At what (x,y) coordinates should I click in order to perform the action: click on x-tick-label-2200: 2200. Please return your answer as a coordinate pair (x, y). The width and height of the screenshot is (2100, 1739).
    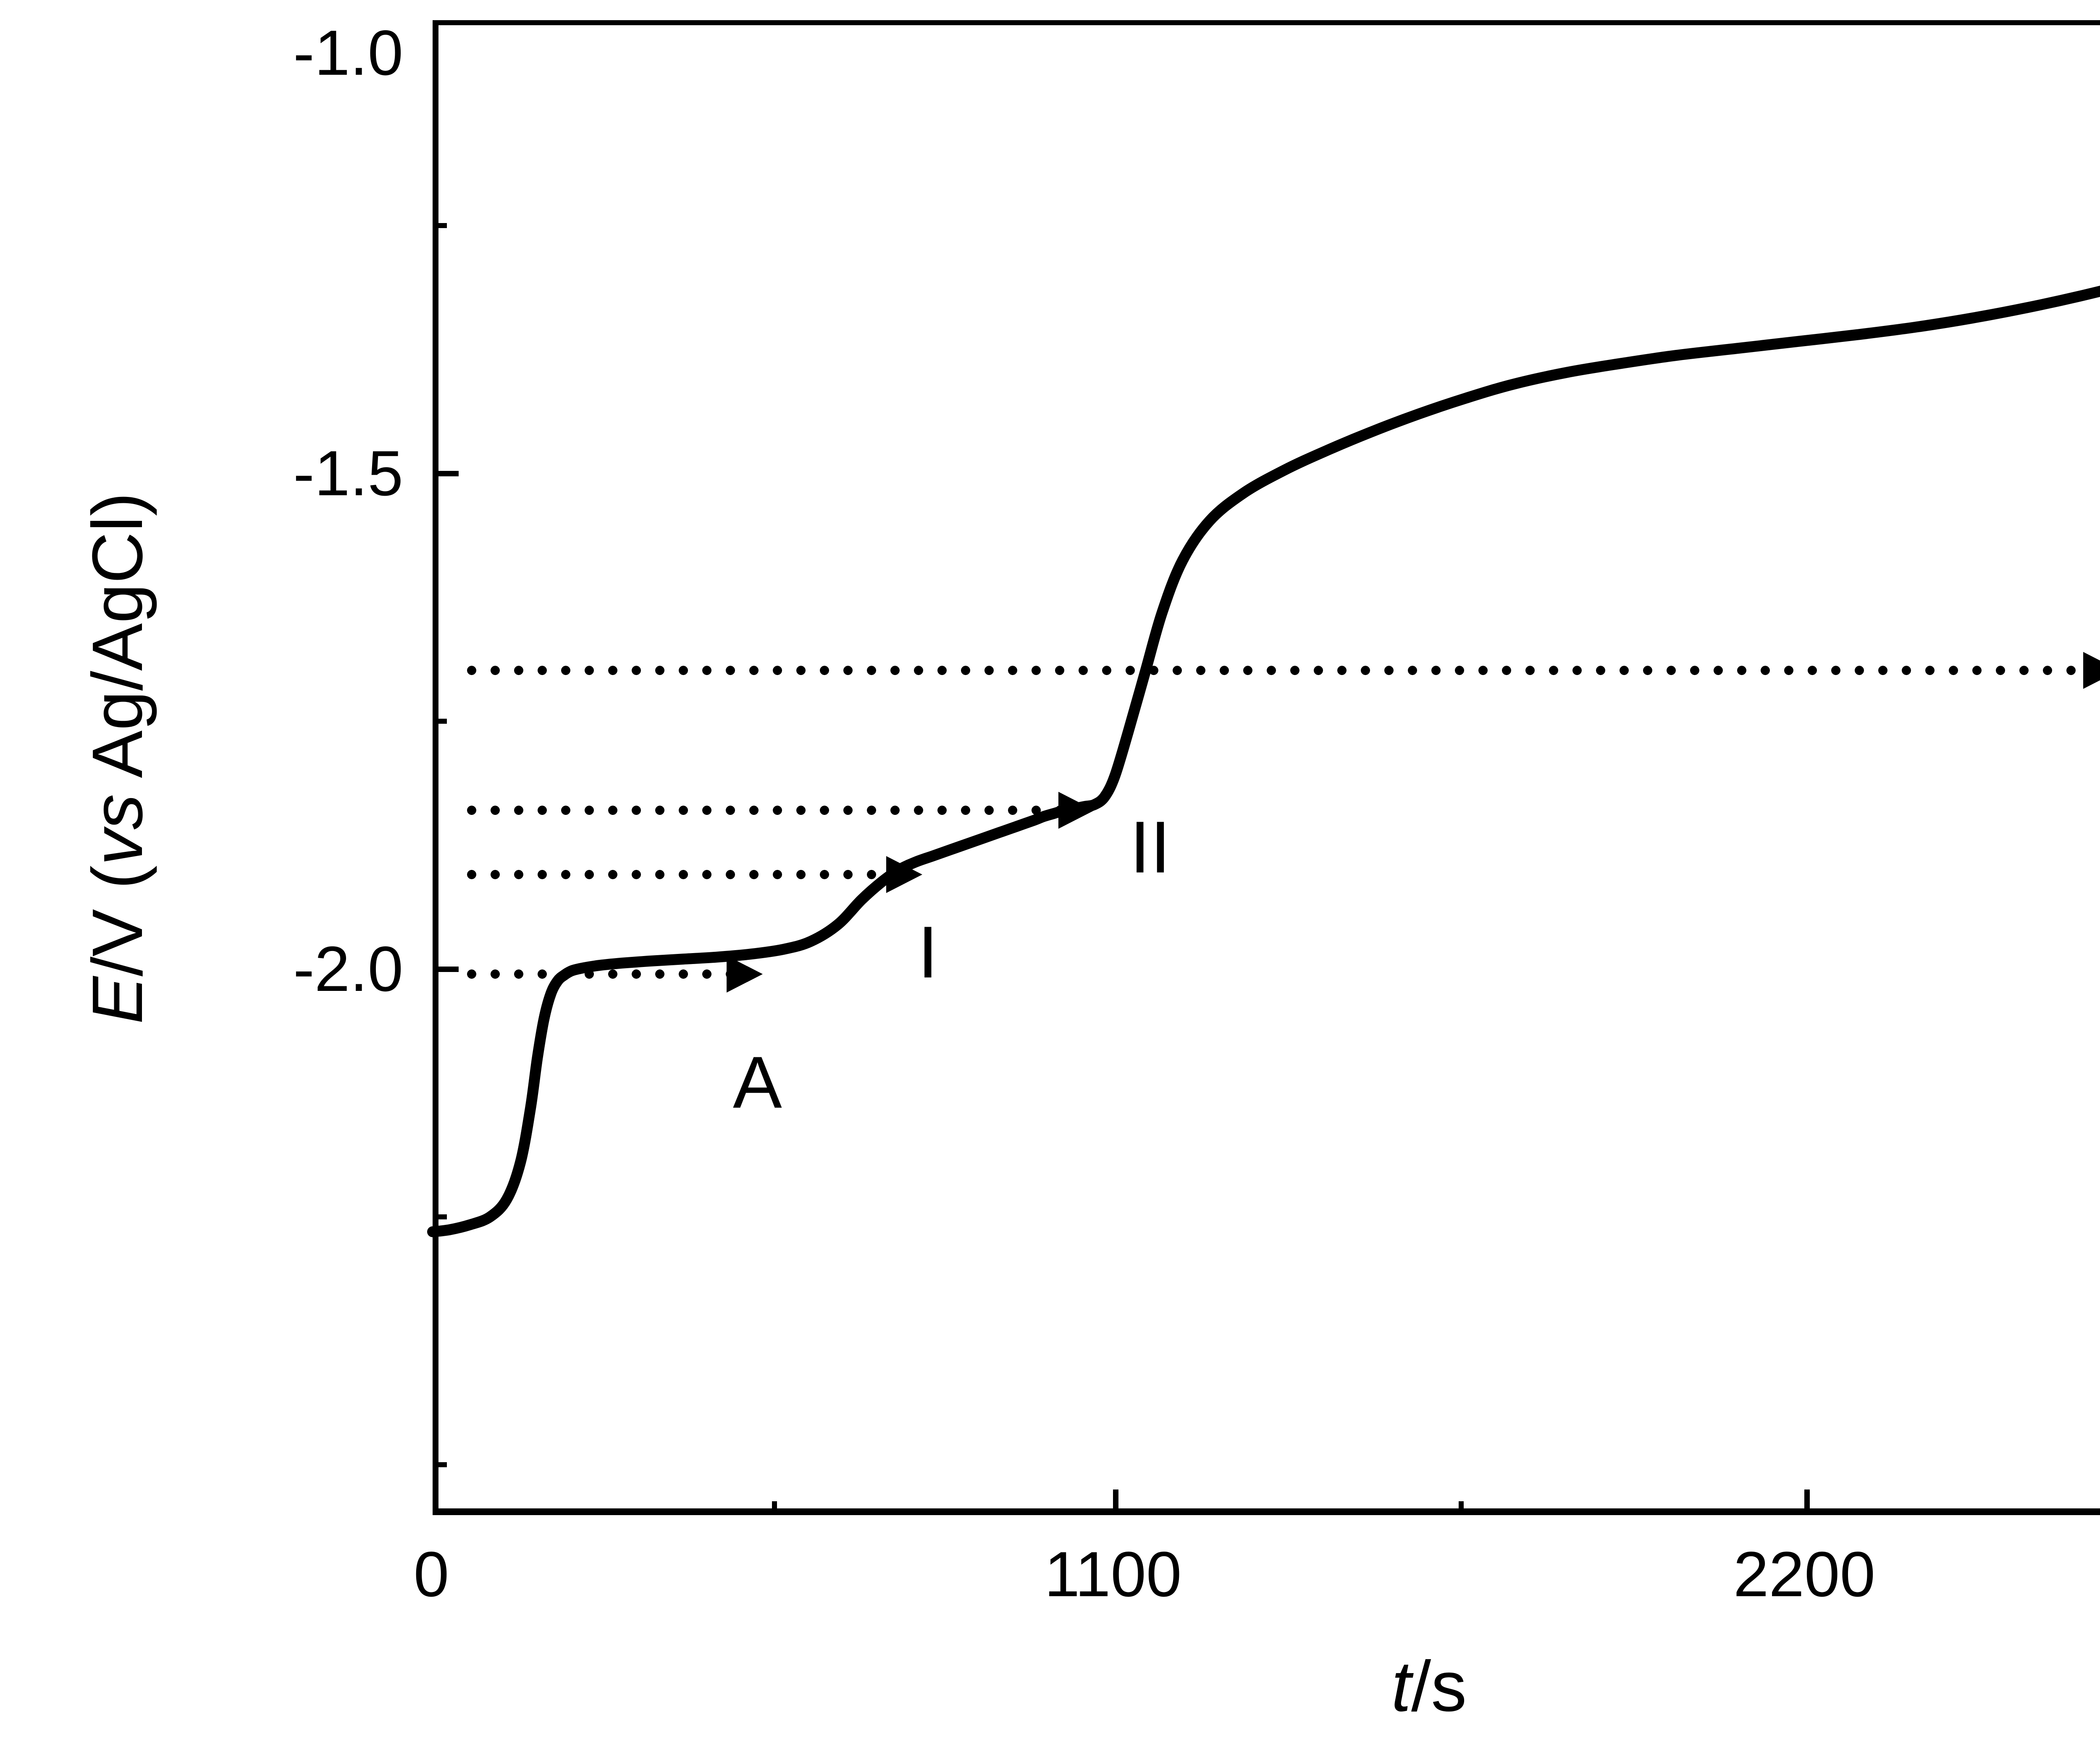
    Looking at the image, I should click on (1804, 1574).